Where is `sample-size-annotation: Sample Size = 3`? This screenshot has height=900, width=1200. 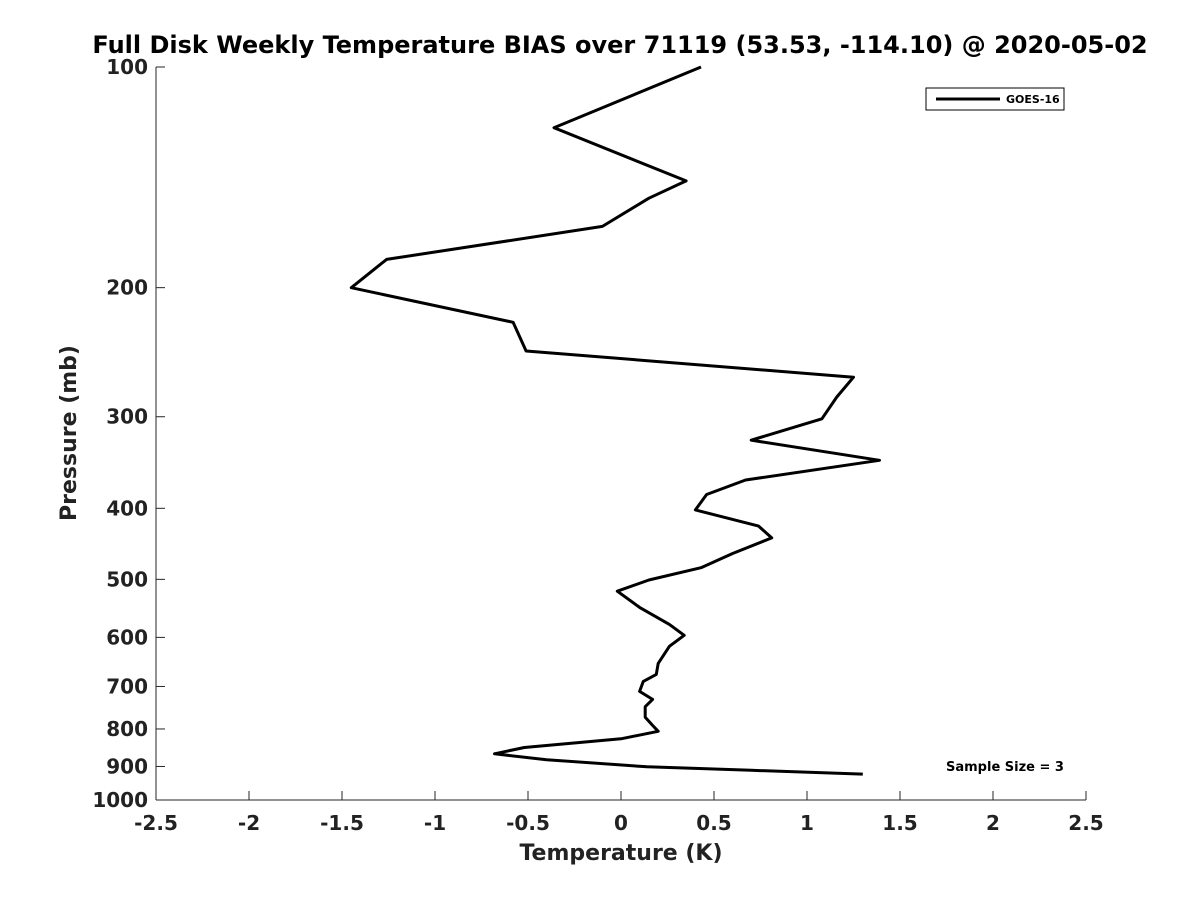 sample-size-annotation: Sample Size = 3 is located at coordinates (1005, 767).